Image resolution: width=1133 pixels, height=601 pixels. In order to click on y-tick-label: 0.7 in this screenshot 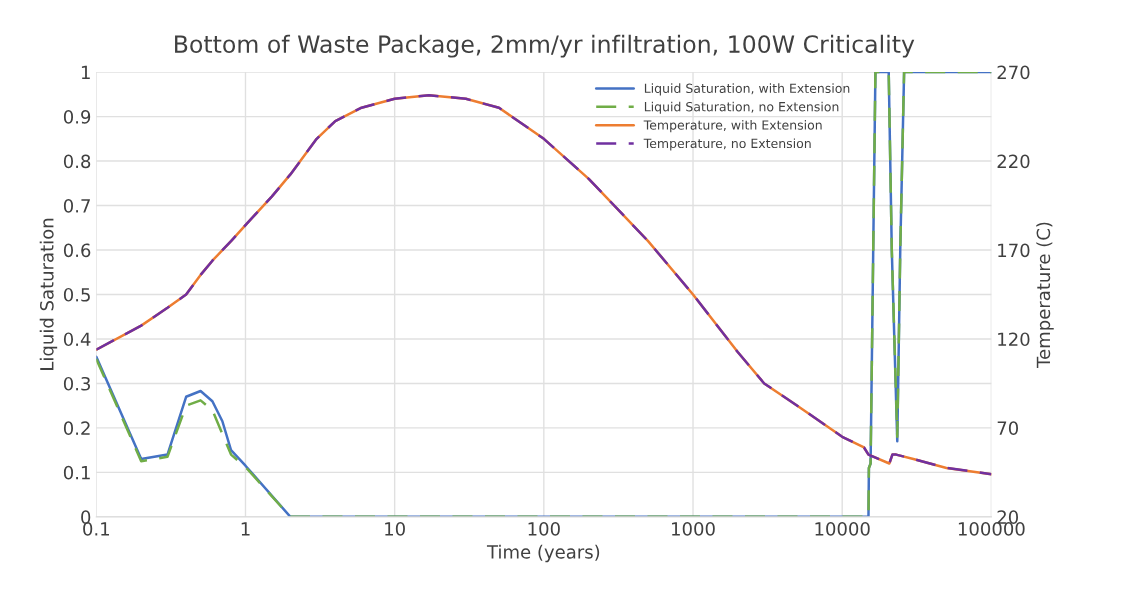, I will do `click(76, 206)`.